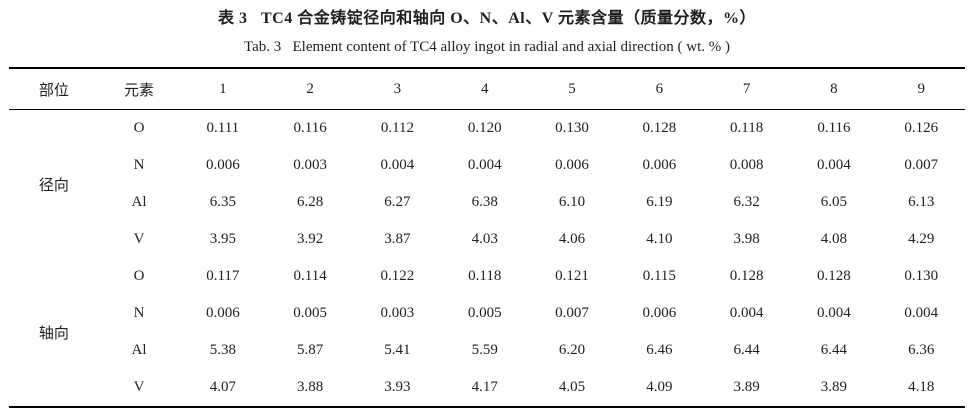 The width and height of the screenshot is (974, 413). Describe the element at coordinates (746, 239) in the screenshot. I see `value-cell: 3.98` at that location.